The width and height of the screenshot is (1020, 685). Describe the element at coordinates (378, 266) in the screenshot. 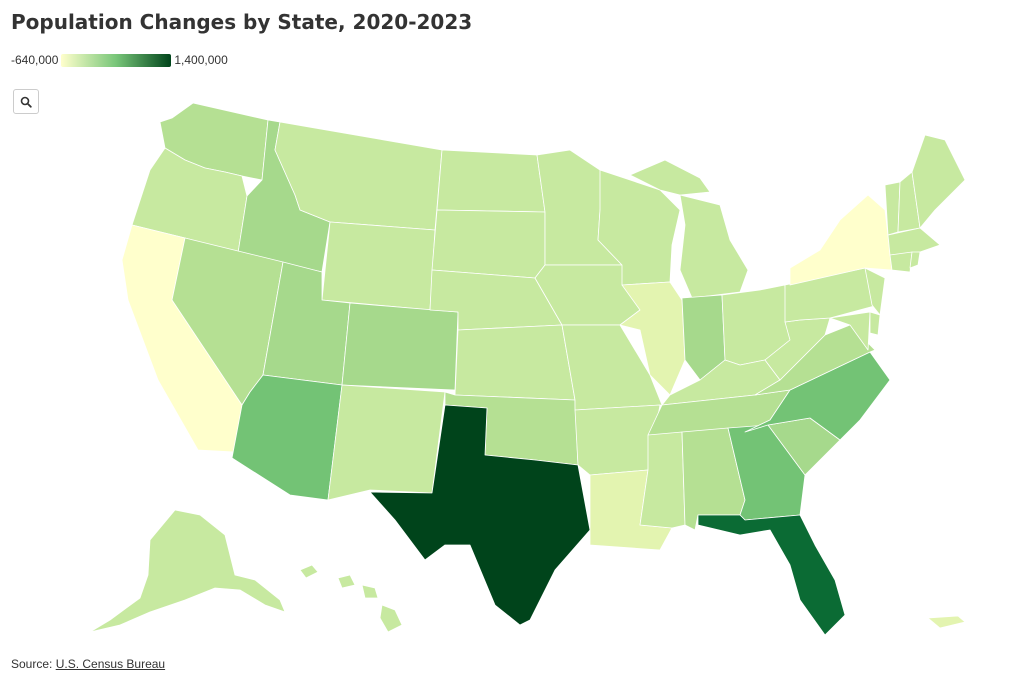

I see `state-wyoming` at that location.